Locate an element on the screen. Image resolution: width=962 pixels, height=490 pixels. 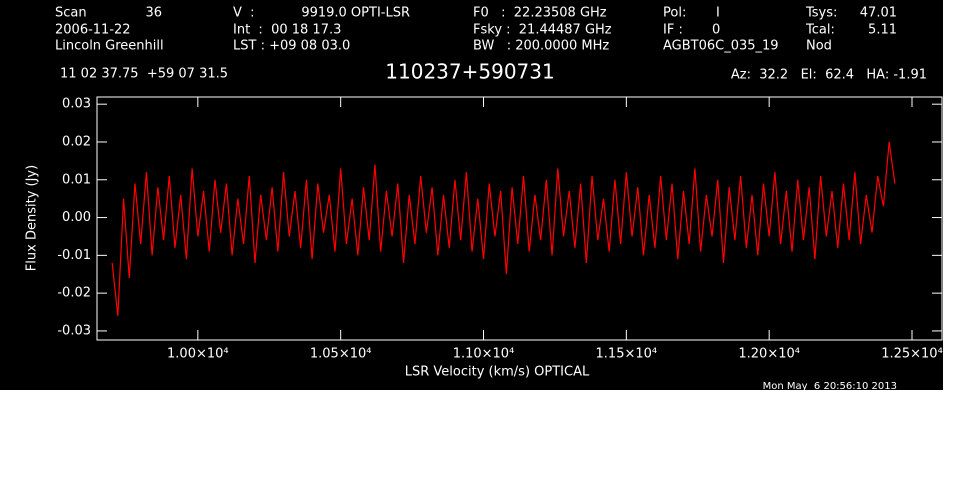
tcal: 5.11 is located at coordinates (882, 30).